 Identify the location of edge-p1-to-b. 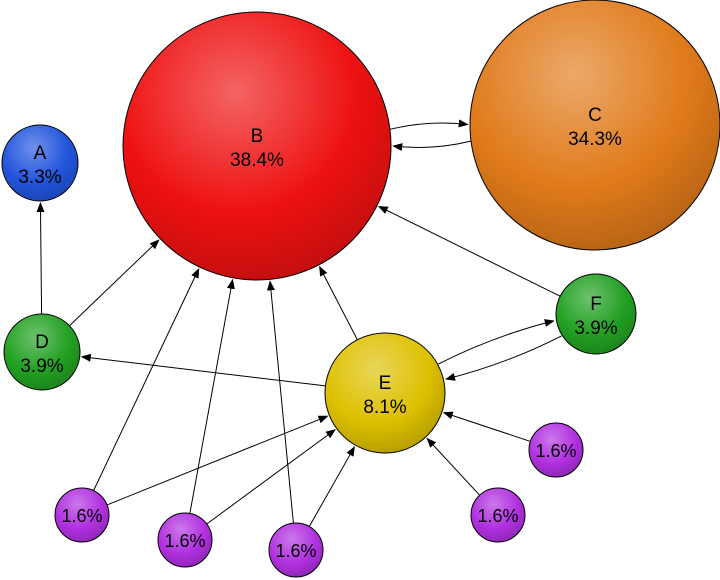
(146, 379).